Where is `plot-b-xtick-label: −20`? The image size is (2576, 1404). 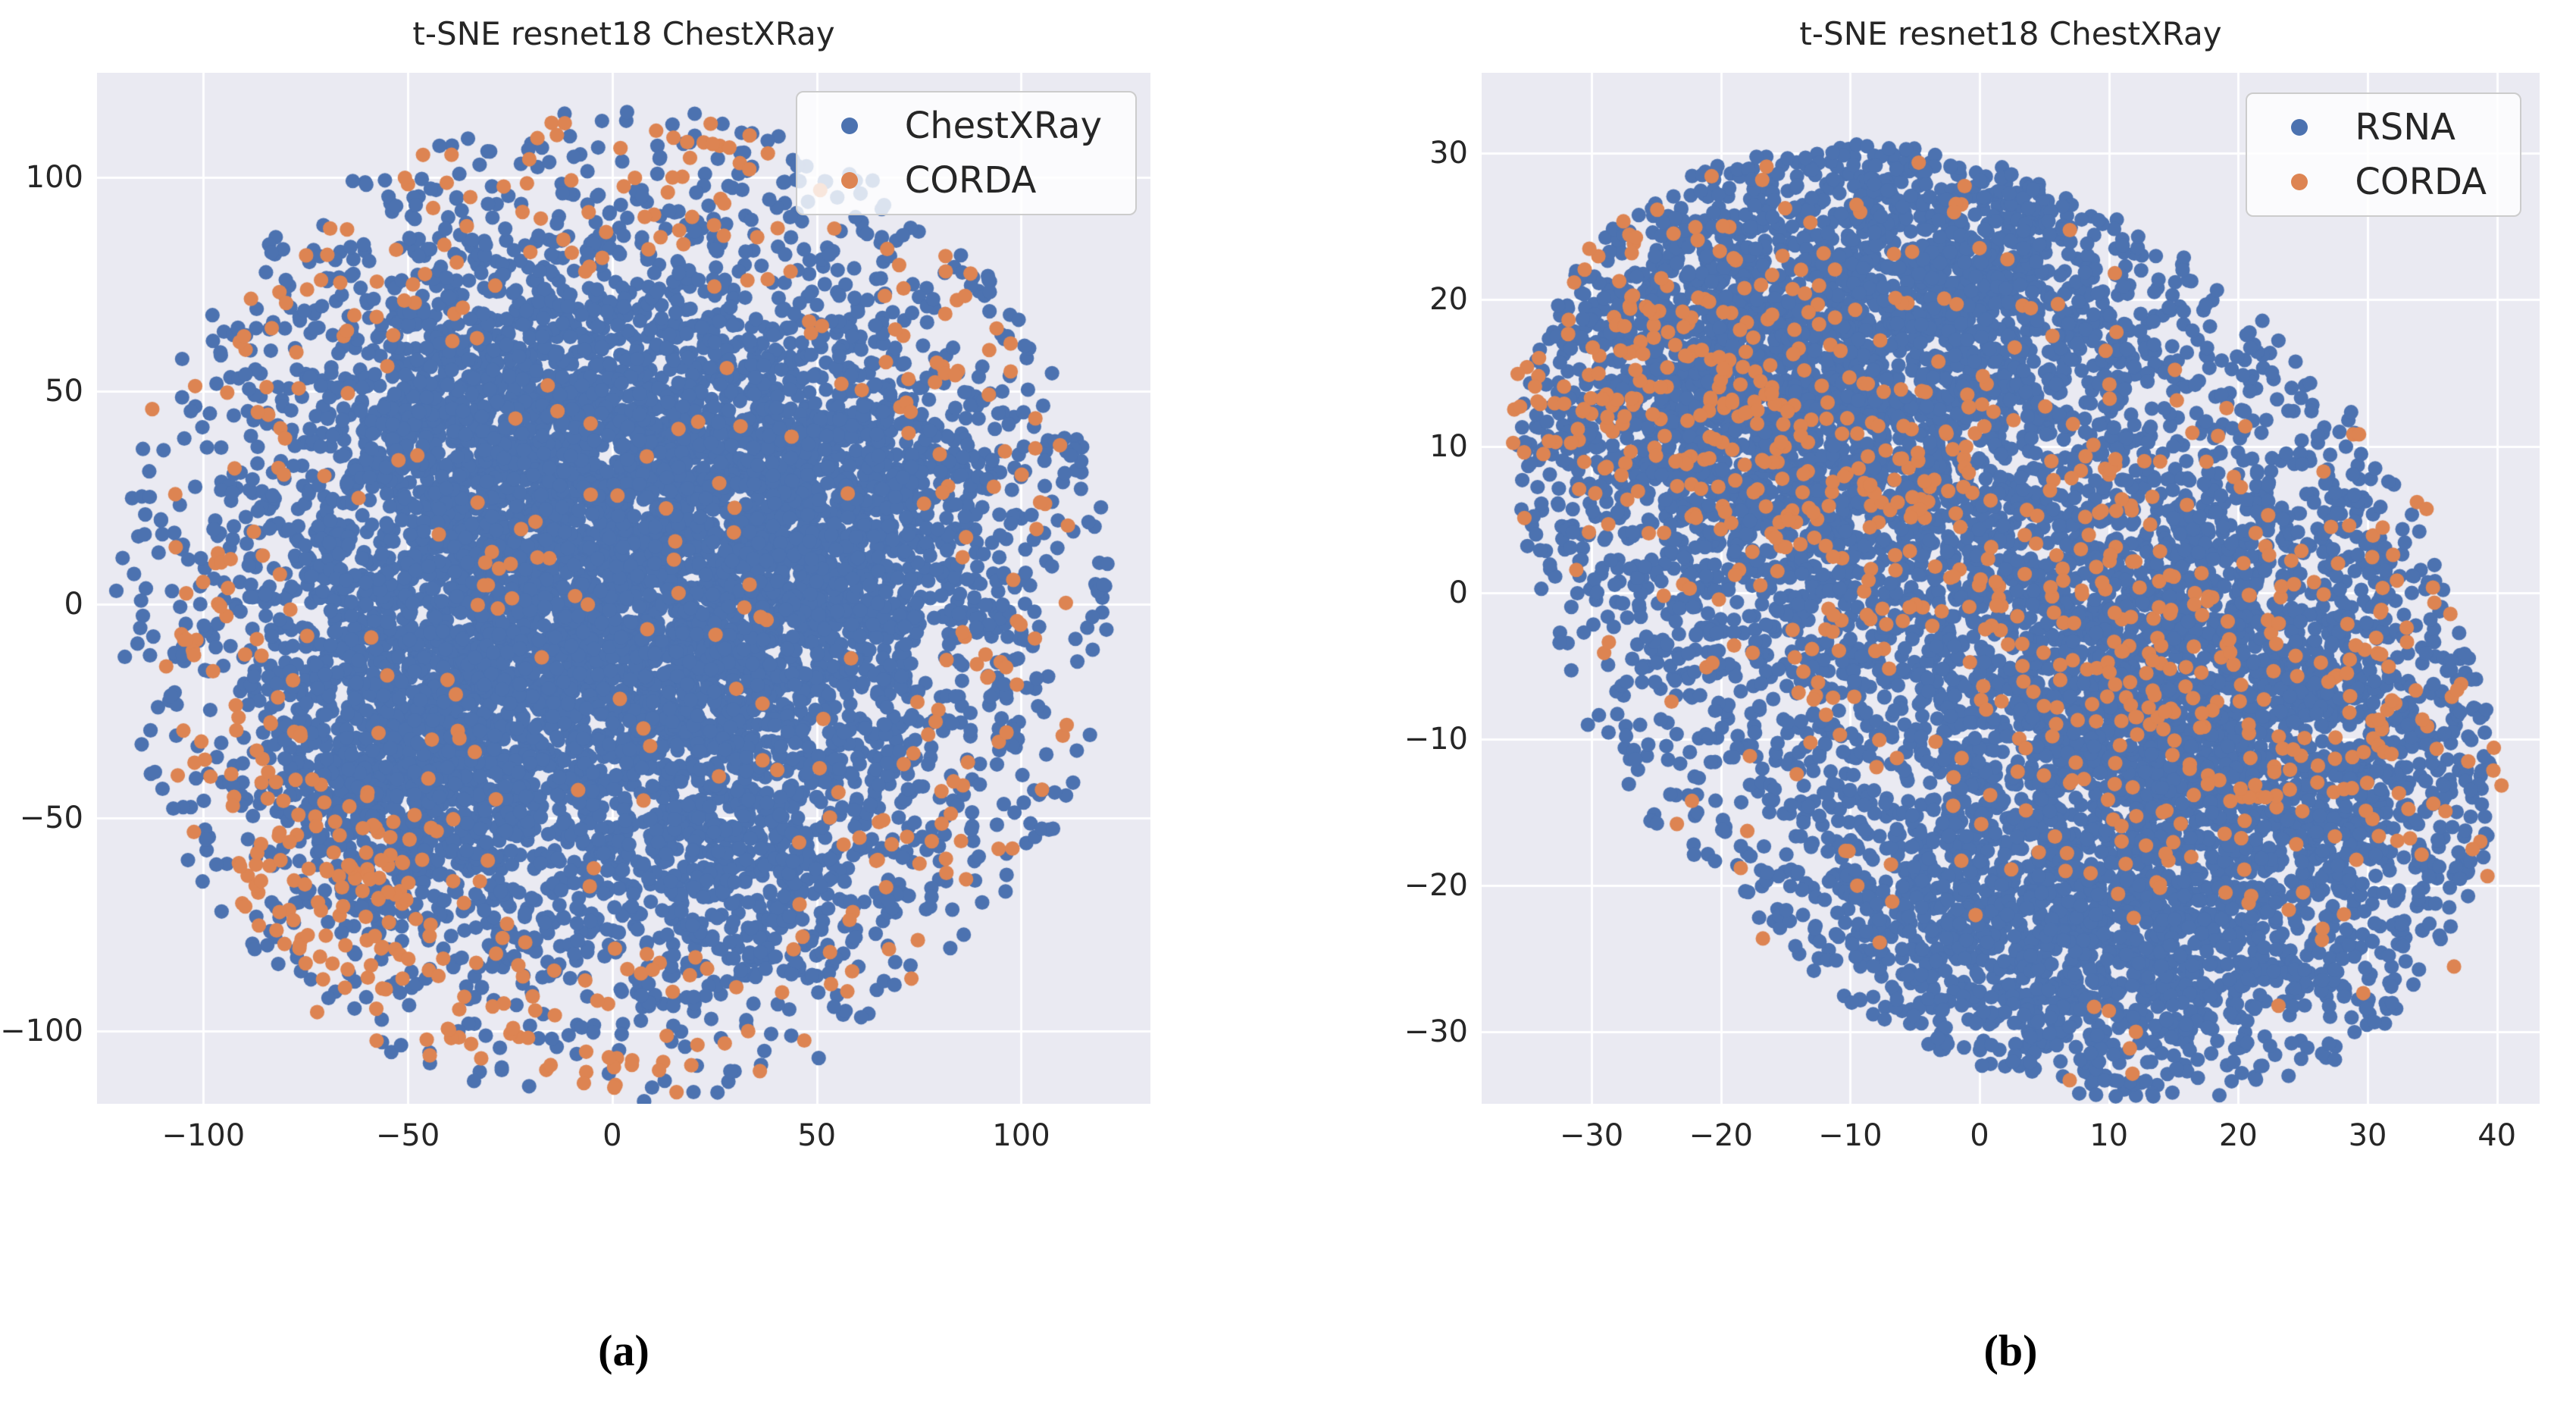
plot-b-xtick-label: −20 is located at coordinates (1721, 1135).